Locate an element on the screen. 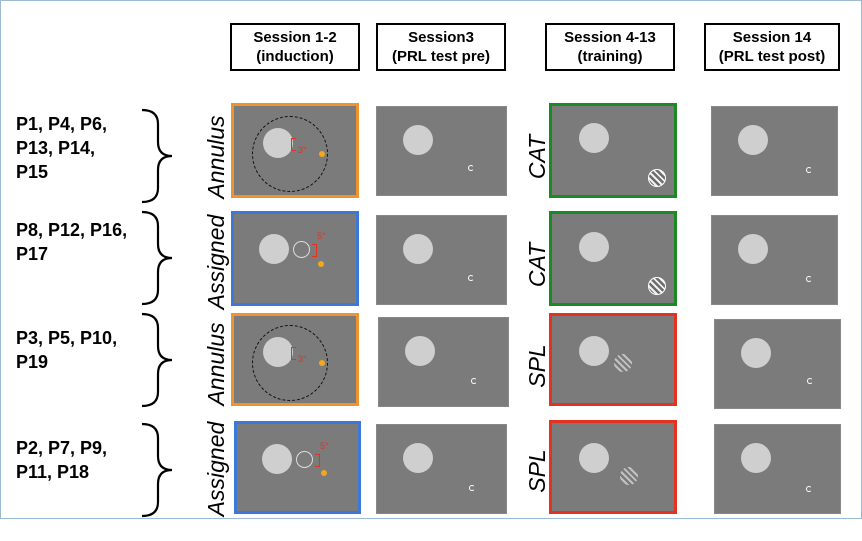 The image size is (862, 541). group-4-induction-panel: 5° is located at coordinates (297, 467).